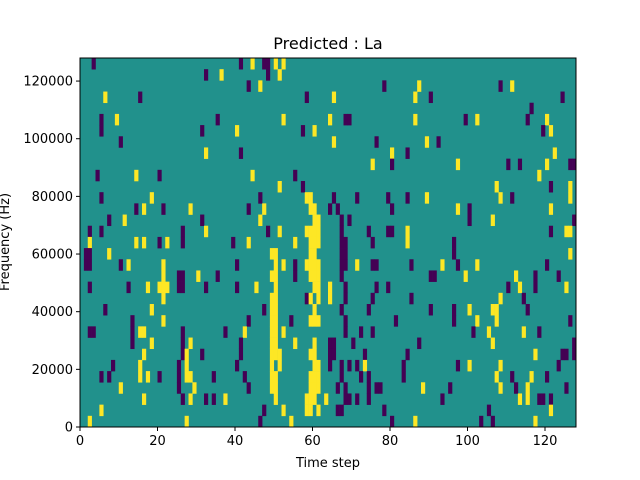 The height and width of the screenshot is (480, 640). What do you see at coordinates (48, 82) in the screenshot?
I see `y-tick-label: 120000` at bounding box center [48, 82].